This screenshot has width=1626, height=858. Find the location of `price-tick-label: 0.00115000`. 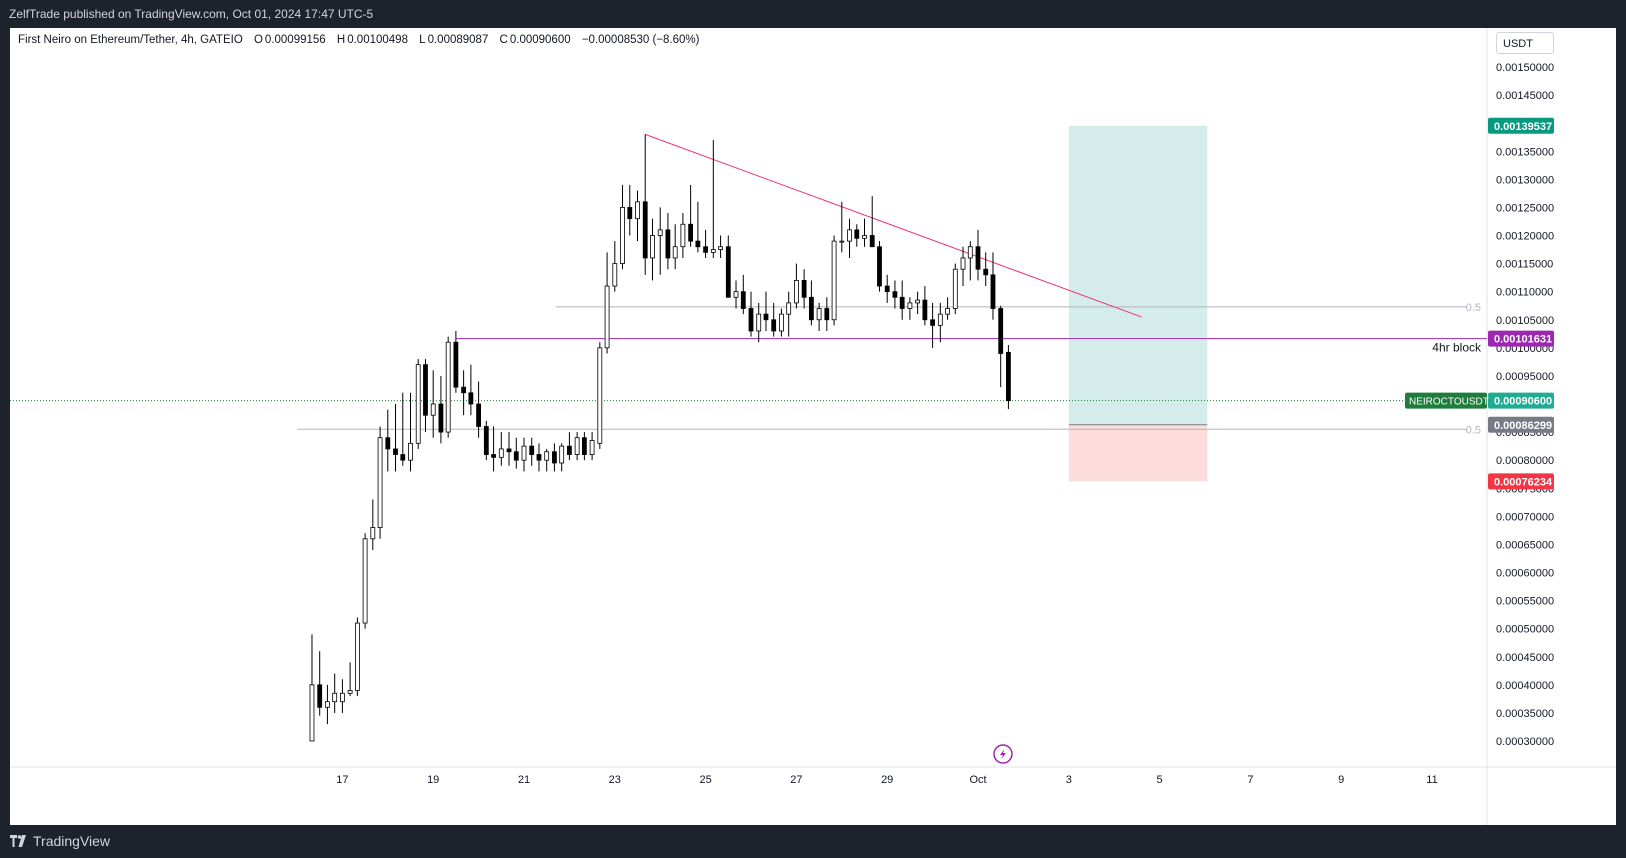

price-tick-label: 0.00115000 is located at coordinates (1524, 265).